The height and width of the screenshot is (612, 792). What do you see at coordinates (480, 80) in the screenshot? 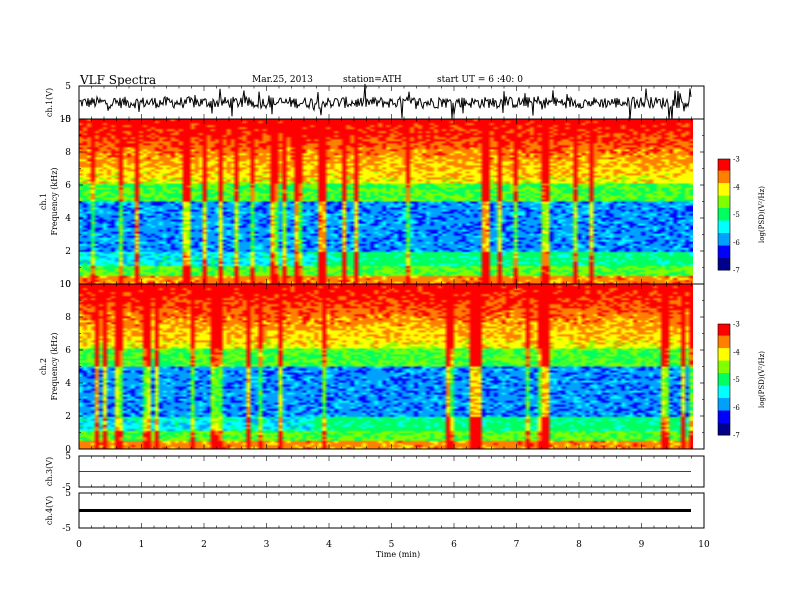
I see `start-time-label: start UT = 6 :40: 0` at bounding box center [480, 80].